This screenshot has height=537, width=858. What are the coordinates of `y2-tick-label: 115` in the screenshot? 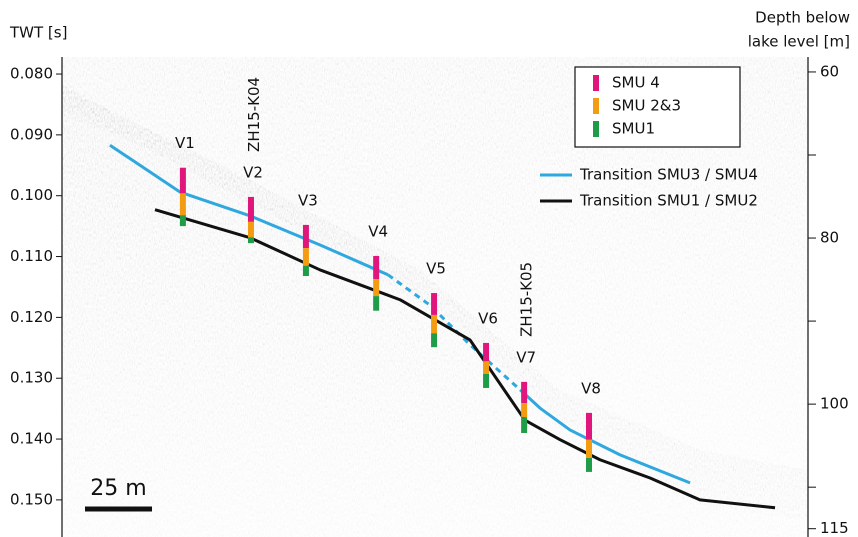 It's located at (834, 528).